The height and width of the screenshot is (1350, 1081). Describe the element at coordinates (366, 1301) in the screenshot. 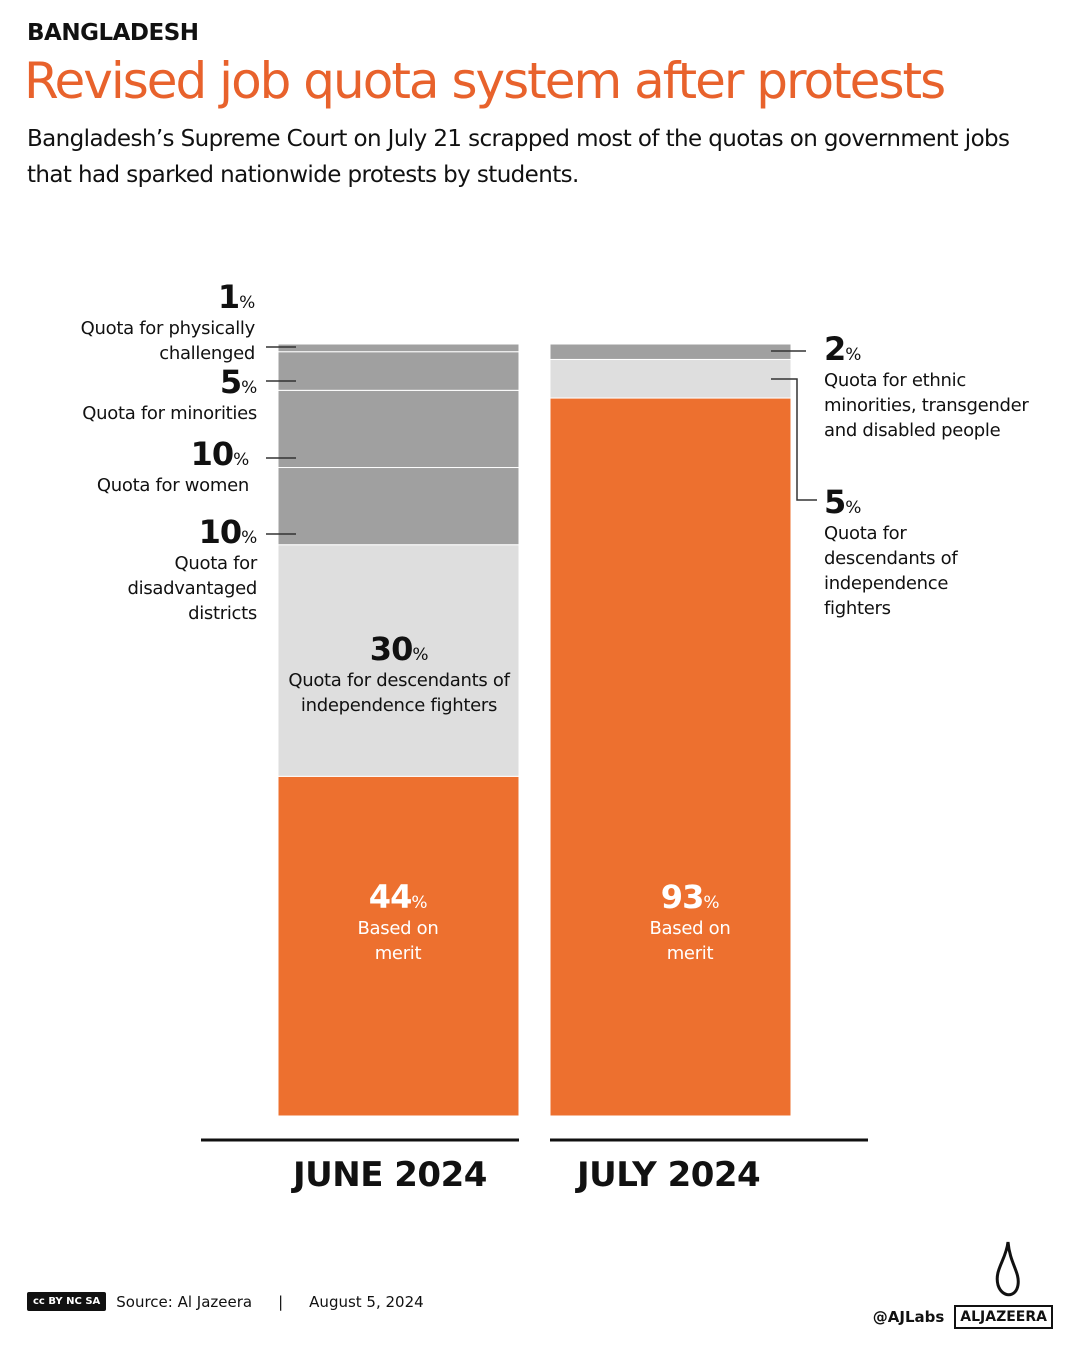

I see `date: August 5, 2024` at that location.